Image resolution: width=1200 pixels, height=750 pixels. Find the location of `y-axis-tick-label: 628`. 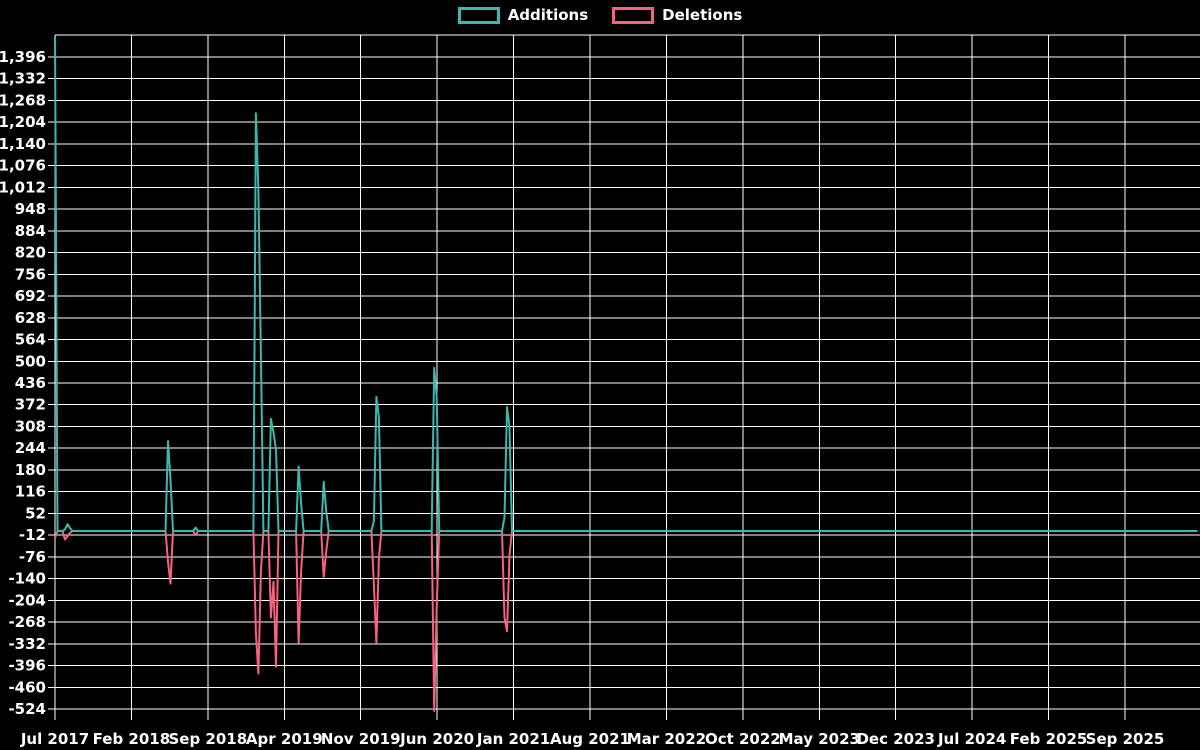

y-axis-tick-label: 628 is located at coordinates (30, 318).